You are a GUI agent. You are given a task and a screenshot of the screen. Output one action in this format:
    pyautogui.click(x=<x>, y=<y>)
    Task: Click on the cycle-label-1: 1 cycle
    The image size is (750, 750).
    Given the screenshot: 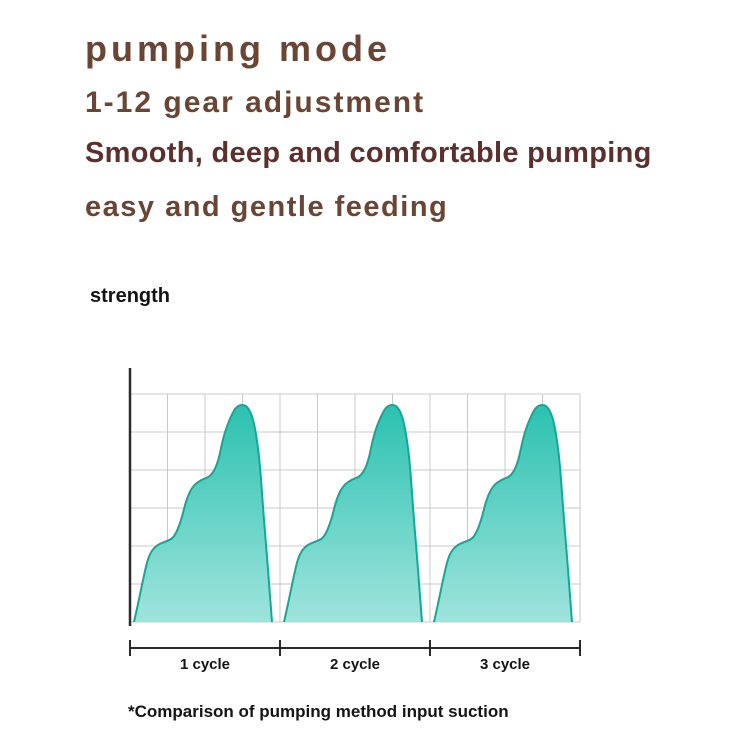 What is the action you would take?
    pyautogui.click(x=205, y=664)
    